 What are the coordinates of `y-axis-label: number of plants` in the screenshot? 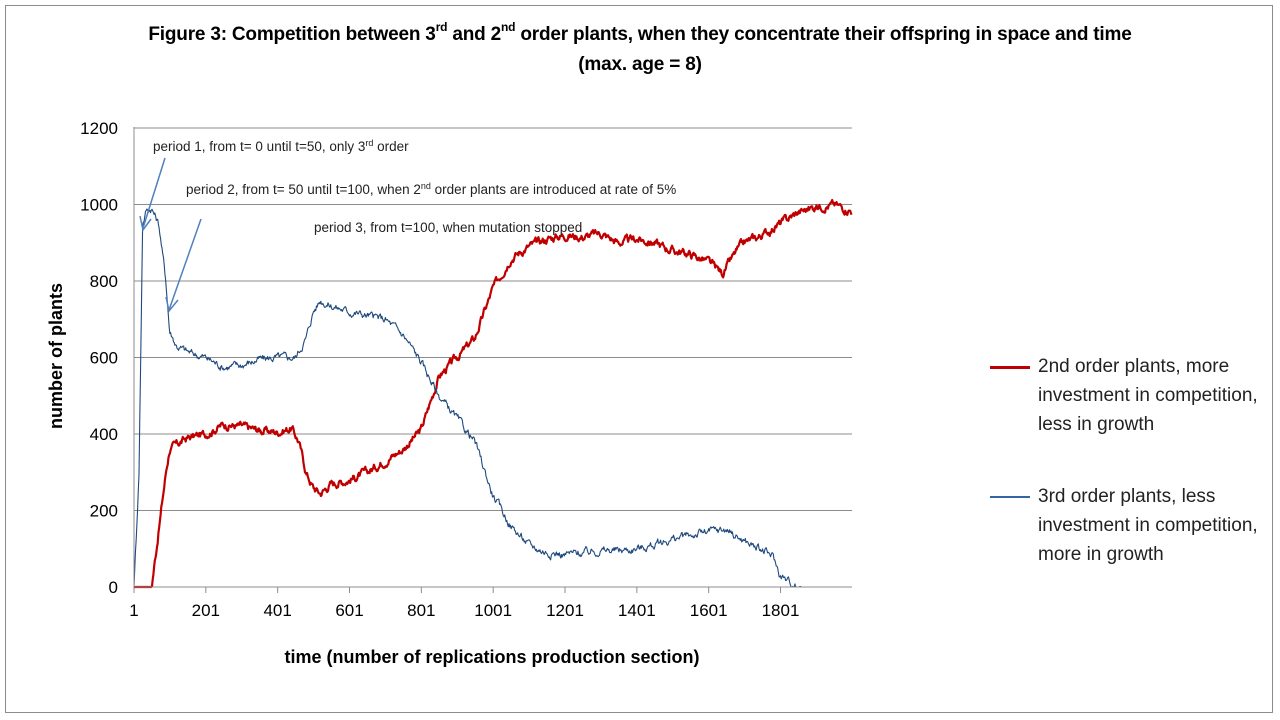 It's located at (56, 356).